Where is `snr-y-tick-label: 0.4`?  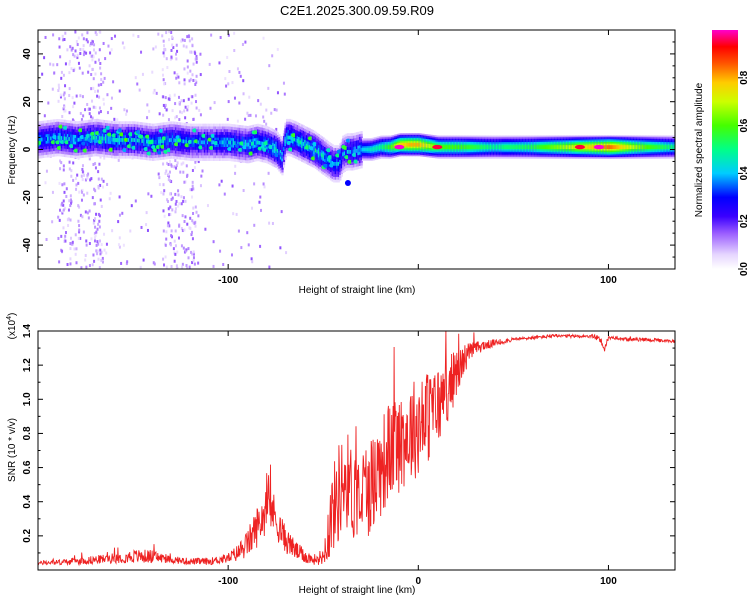
snr-y-tick-label: 0.4 is located at coordinates (27, 501).